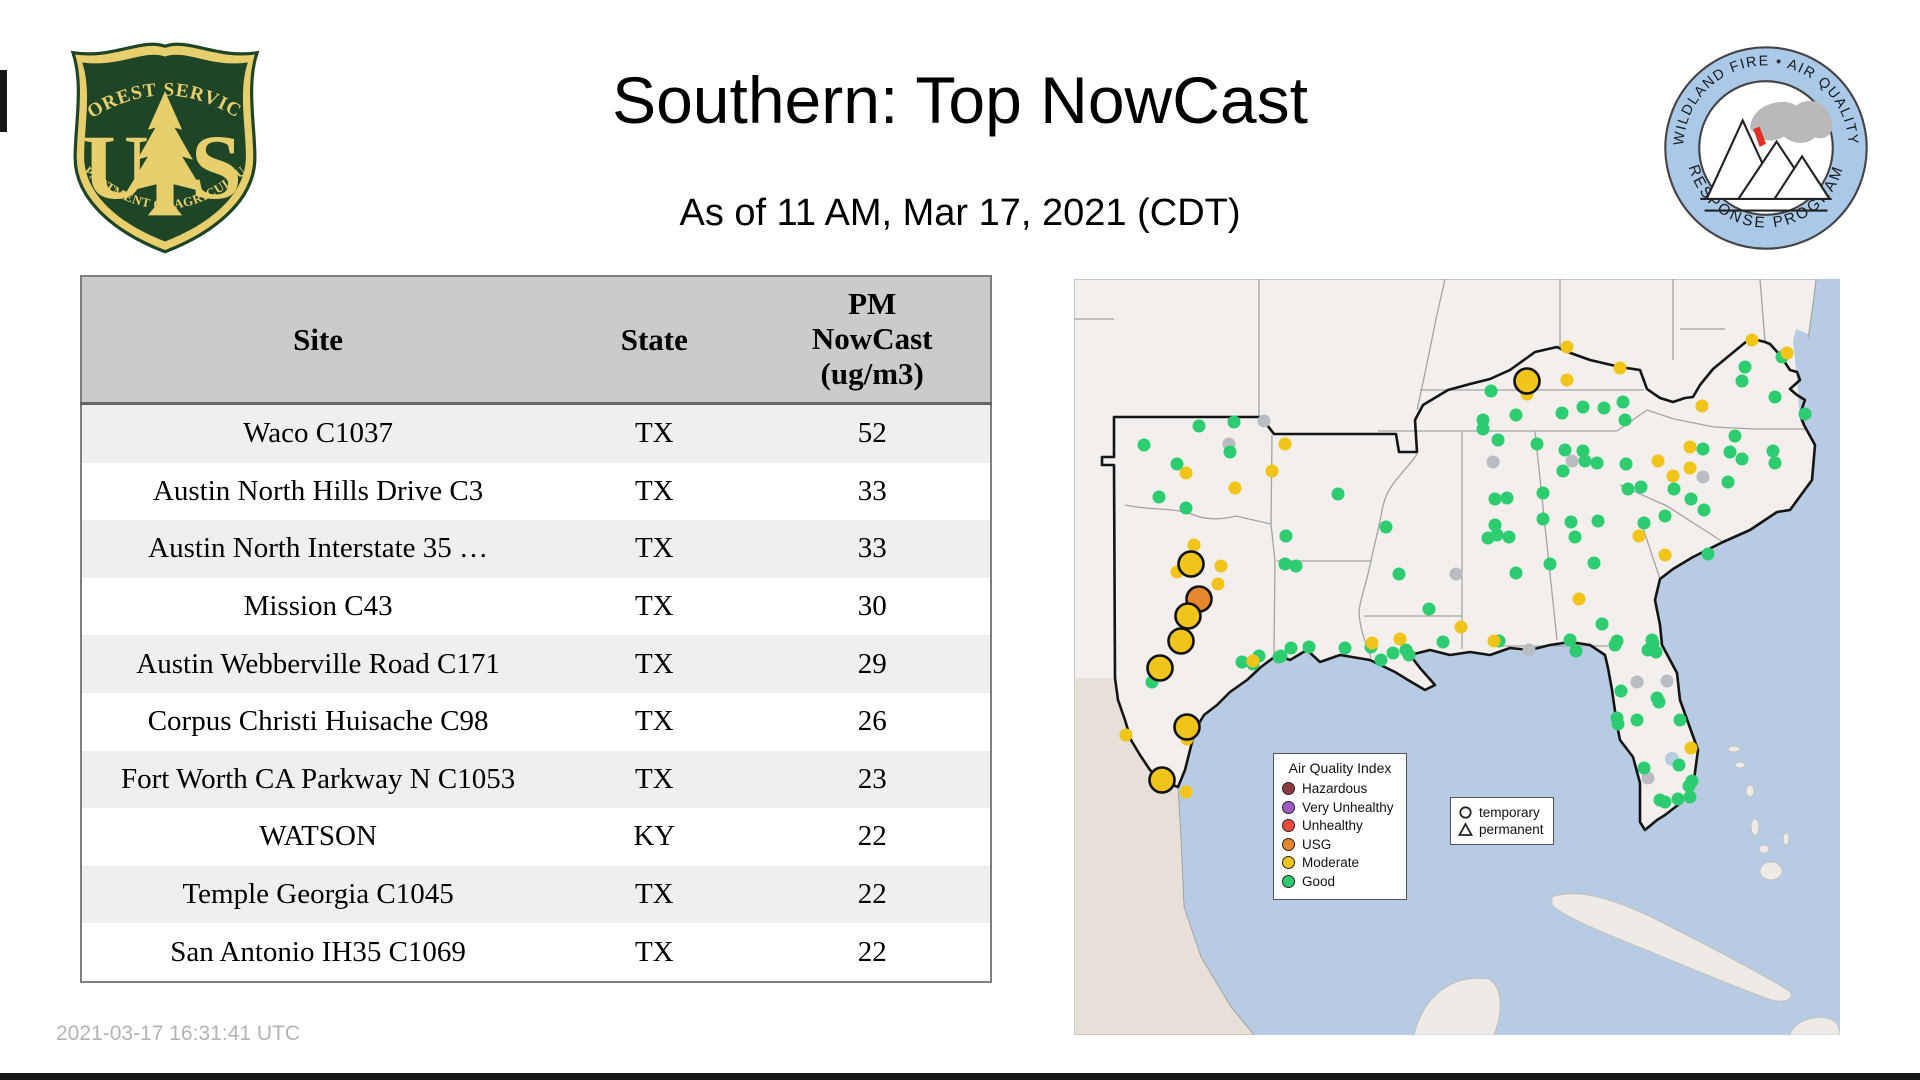 This screenshot has height=1080, width=1920. Describe the element at coordinates (116, 167) in the screenshot. I see `fs-letter-u: U` at that location.